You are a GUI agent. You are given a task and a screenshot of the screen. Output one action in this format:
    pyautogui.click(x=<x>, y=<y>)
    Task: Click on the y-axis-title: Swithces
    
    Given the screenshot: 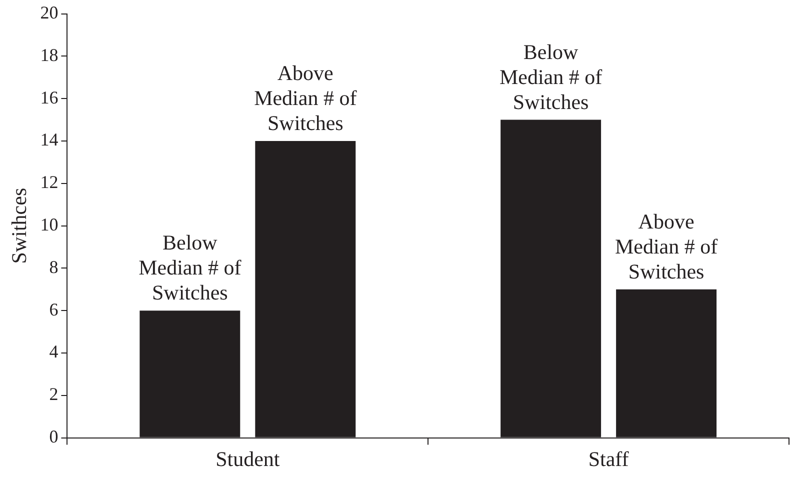 What is the action you would take?
    pyautogui.click(x=19, y=226)
    